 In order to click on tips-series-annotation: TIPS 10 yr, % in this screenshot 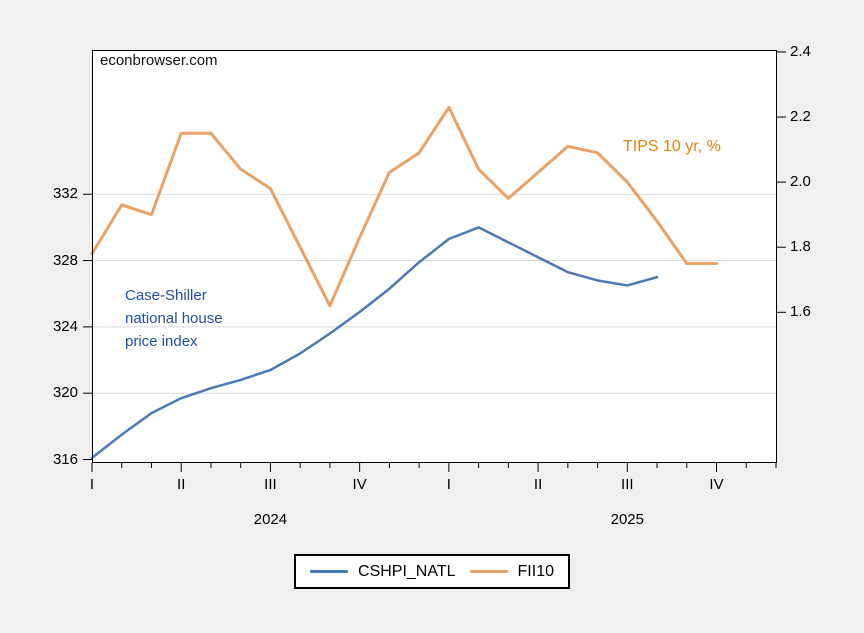, I will do `click(672, 146)`.